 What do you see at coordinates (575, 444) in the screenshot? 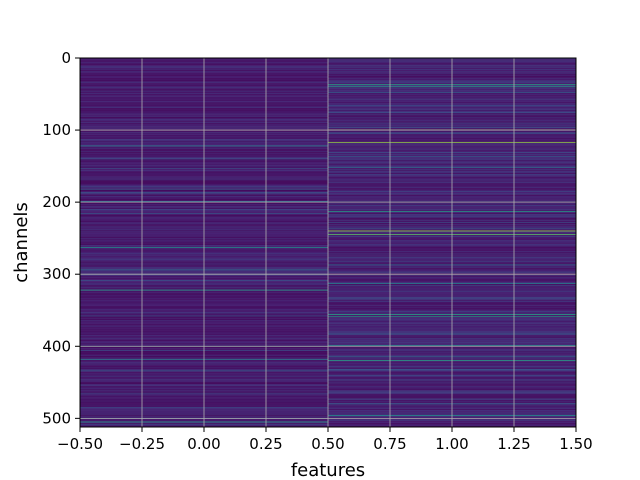
I see `x-tick-label: 1.50` at bounding box center [575, 444].